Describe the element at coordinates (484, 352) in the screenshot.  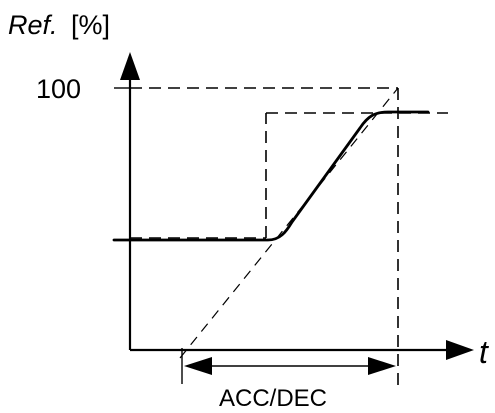
I see `x-axis-label: t` at that location.